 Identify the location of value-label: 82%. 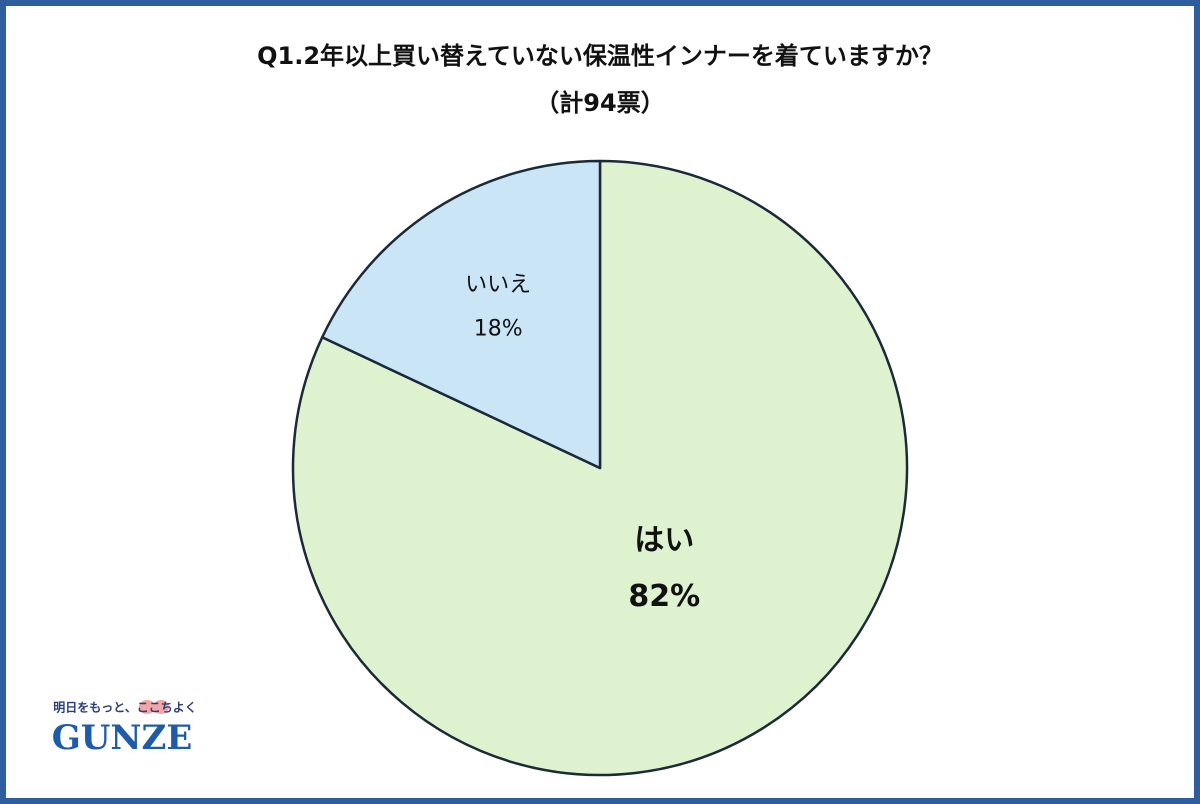
(664, 596).